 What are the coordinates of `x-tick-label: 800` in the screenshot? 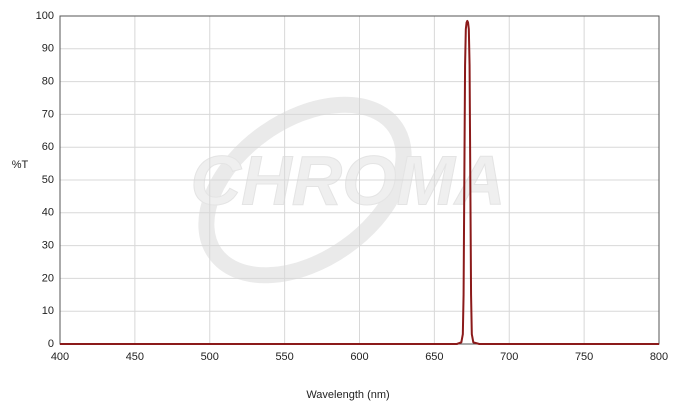 It's located at (659, 357).